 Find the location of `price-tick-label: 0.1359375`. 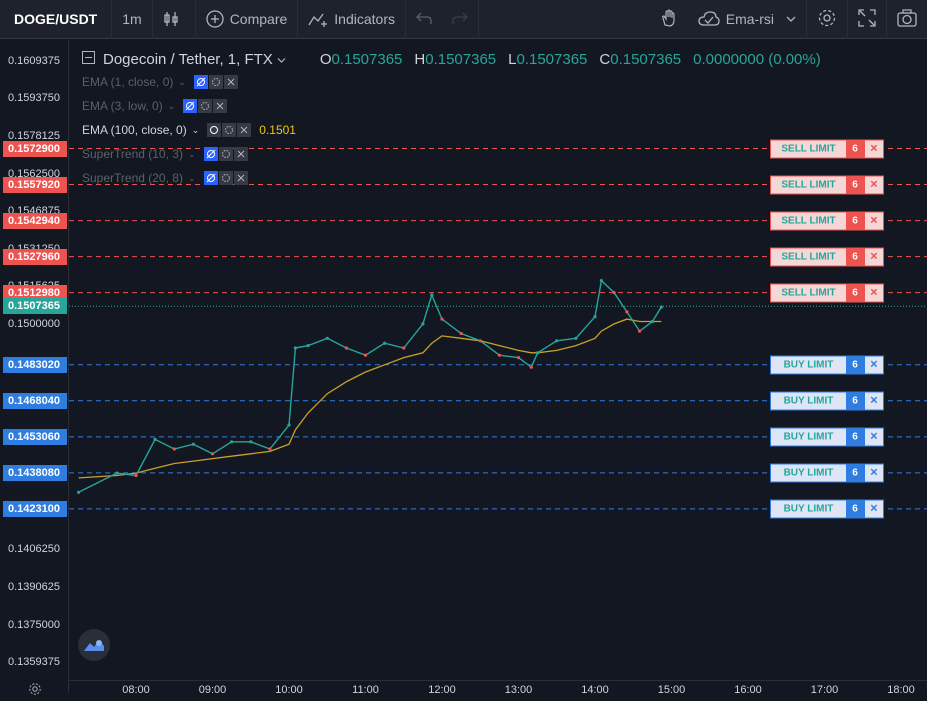

price-tick-label: 0.1359375 is located at coordinates (34, 662).